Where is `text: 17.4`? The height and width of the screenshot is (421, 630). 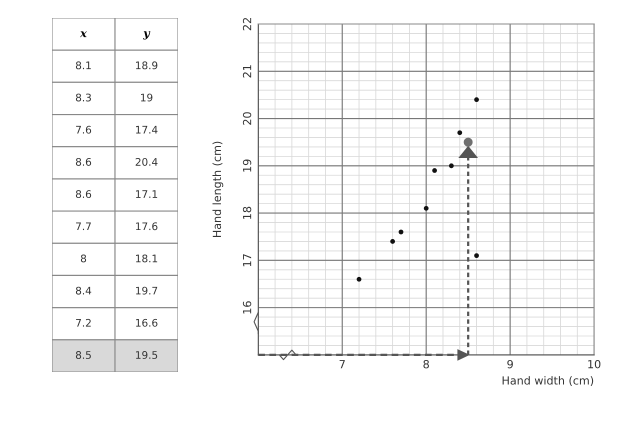
text: 17.4 is located at coordinates (147, 130).